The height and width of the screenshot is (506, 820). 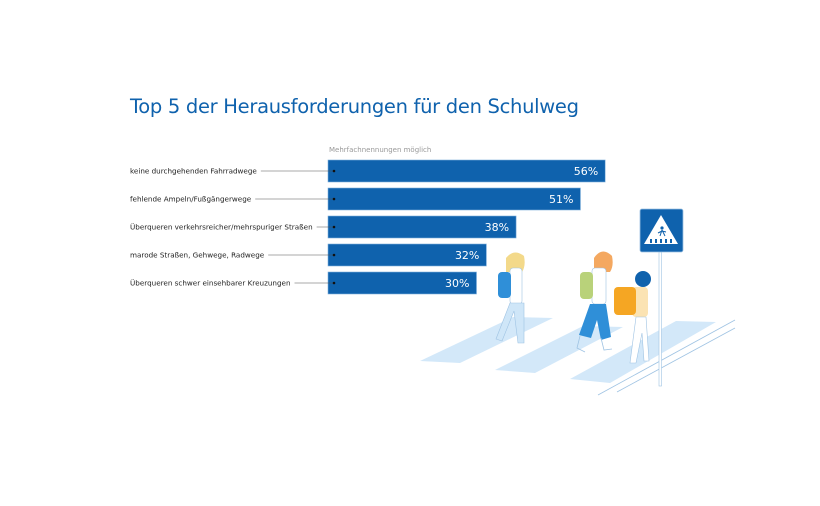 What do you see at coordinates (191, 199) in the screenshot?
I see `category-label: fehlende Ampeln/Fußgängerwege` at bounding box center [191, 199].